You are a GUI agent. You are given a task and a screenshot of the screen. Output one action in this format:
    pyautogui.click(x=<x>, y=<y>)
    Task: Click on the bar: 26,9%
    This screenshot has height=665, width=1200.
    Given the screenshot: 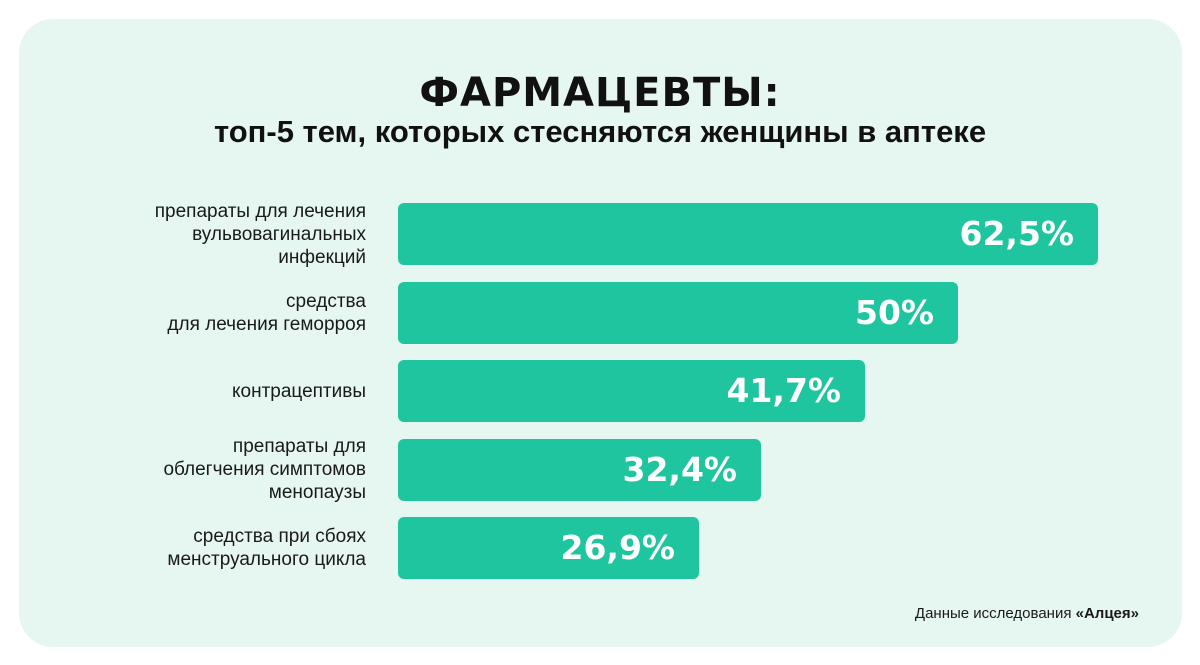 What is the action you would take?
    pyautogui.click(x=548, y=548)
    